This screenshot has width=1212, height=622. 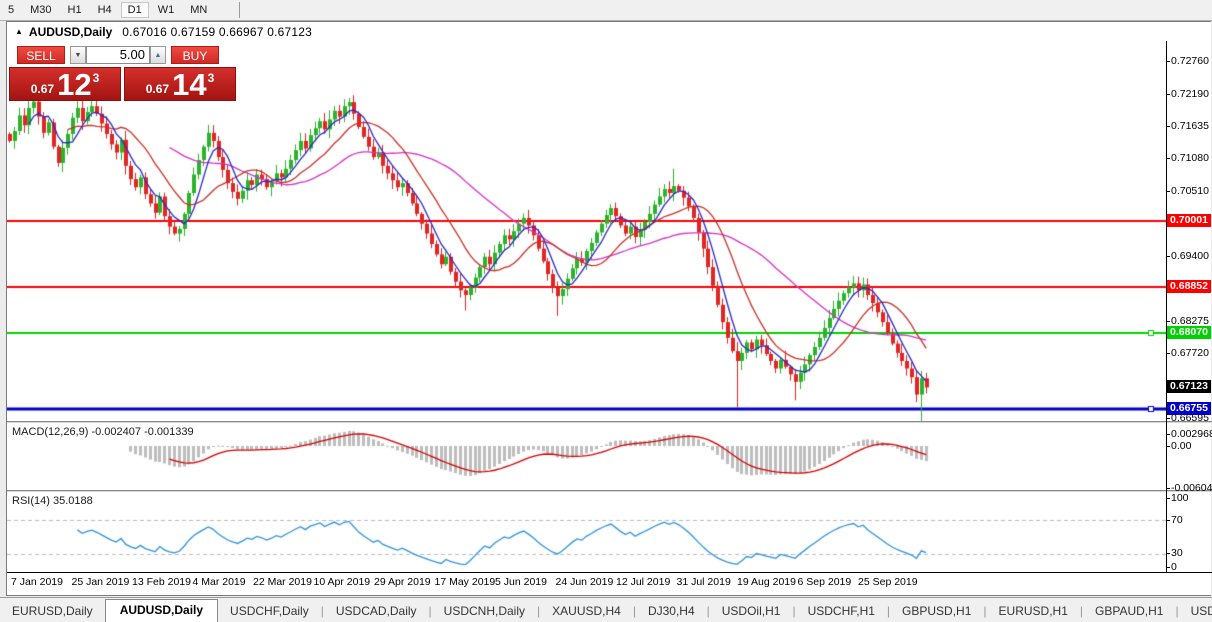 I want to click on price-tick-label: 0.72760, so click(x=1190, y=61).